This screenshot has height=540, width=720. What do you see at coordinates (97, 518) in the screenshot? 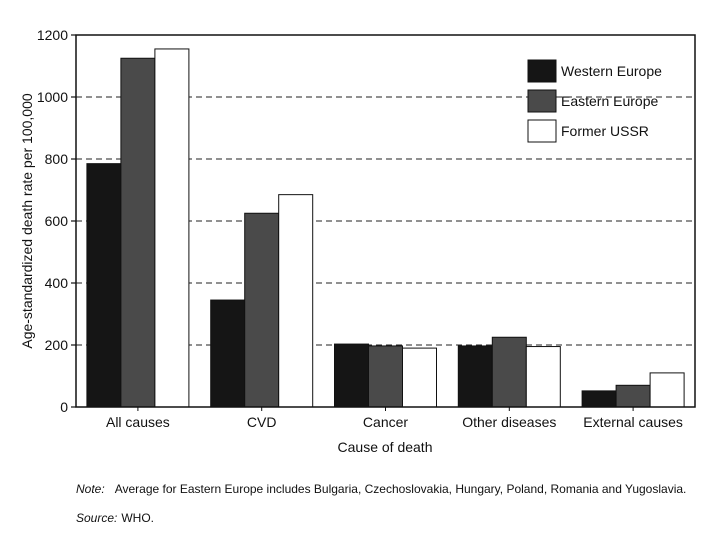
I see `source-label: Source:` at bounding box center [97, 518].